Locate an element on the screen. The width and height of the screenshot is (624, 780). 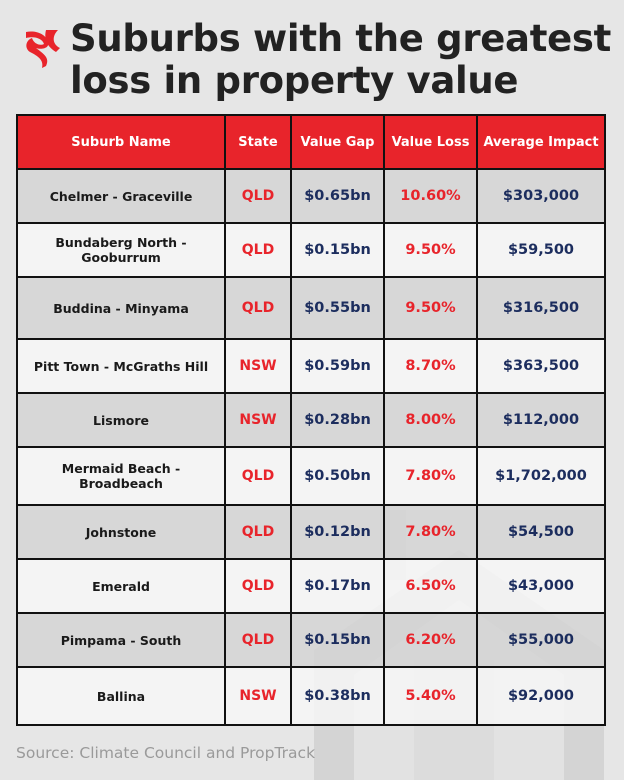
suburb-name-cell: Emerald is located at coordinates (121, 586).